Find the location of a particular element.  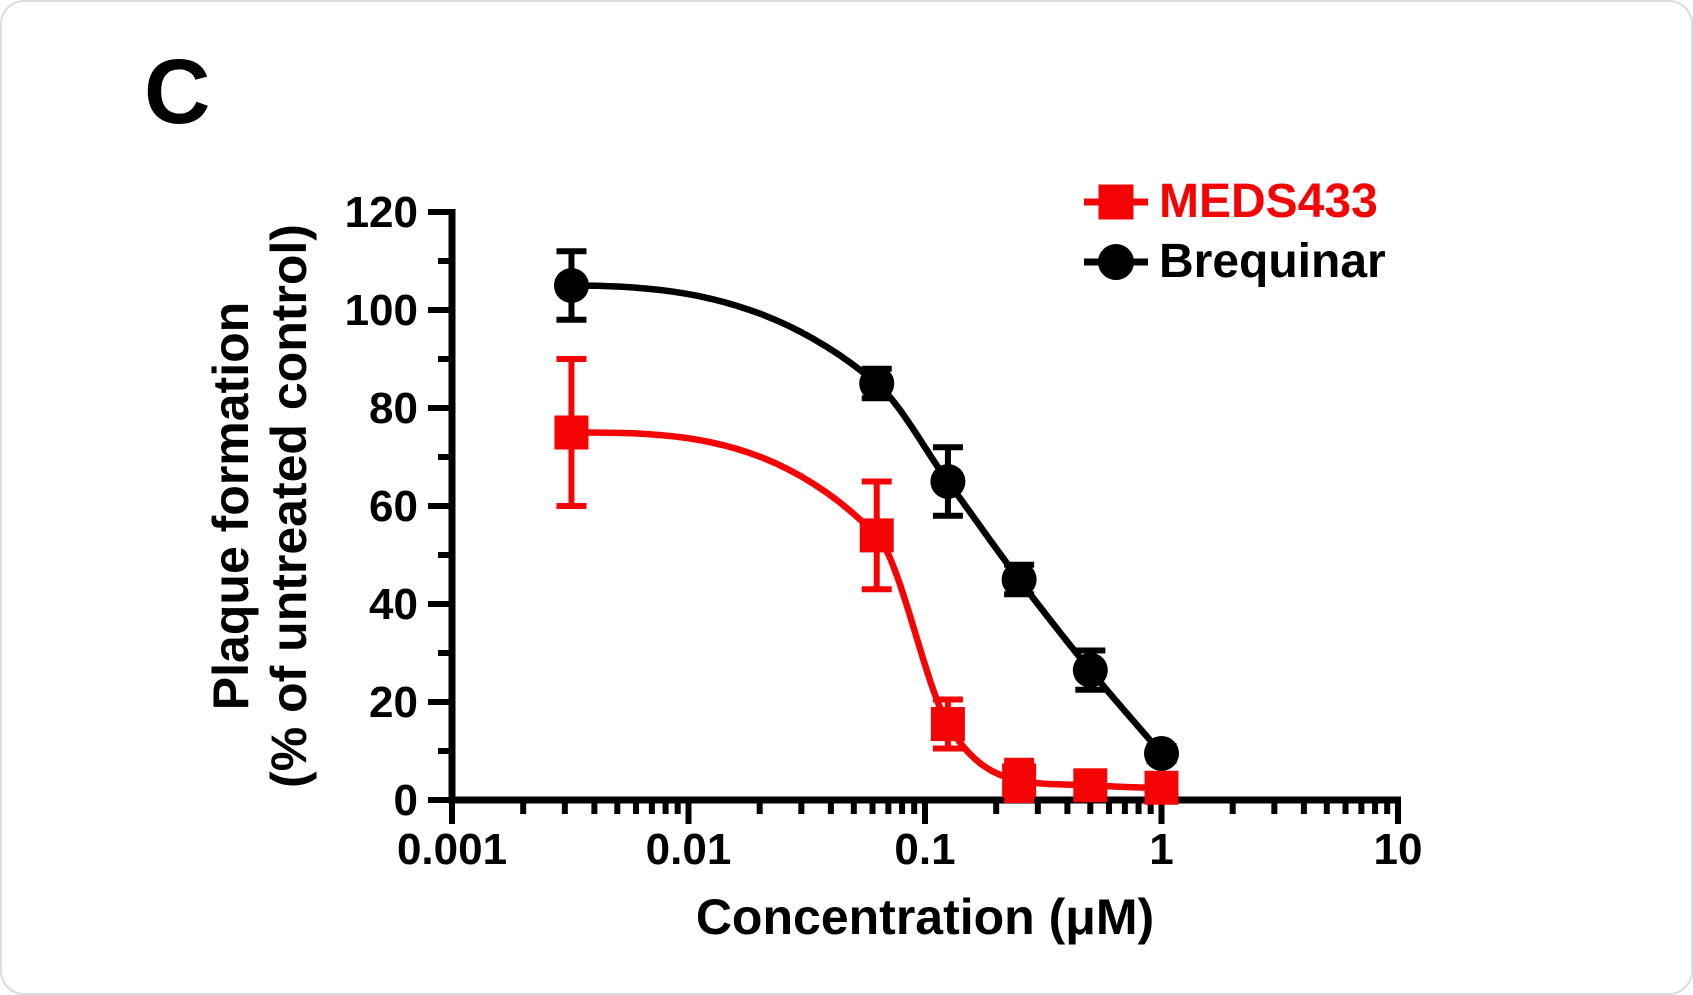

x-tick-label-0.001: 0.001 is located at coordinates (452, 849).